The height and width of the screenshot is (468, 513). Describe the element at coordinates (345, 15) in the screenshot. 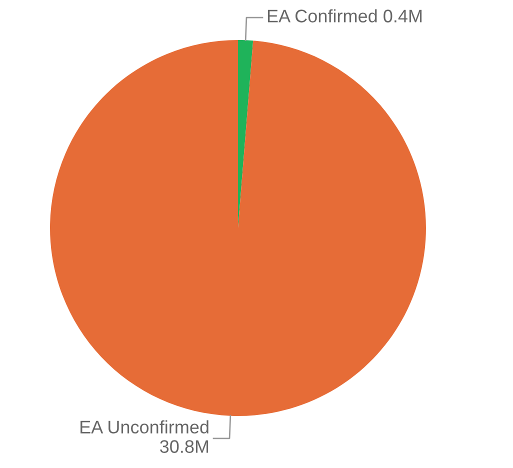

I see `slice-label: EA Confirmed 0.4M` at that location.